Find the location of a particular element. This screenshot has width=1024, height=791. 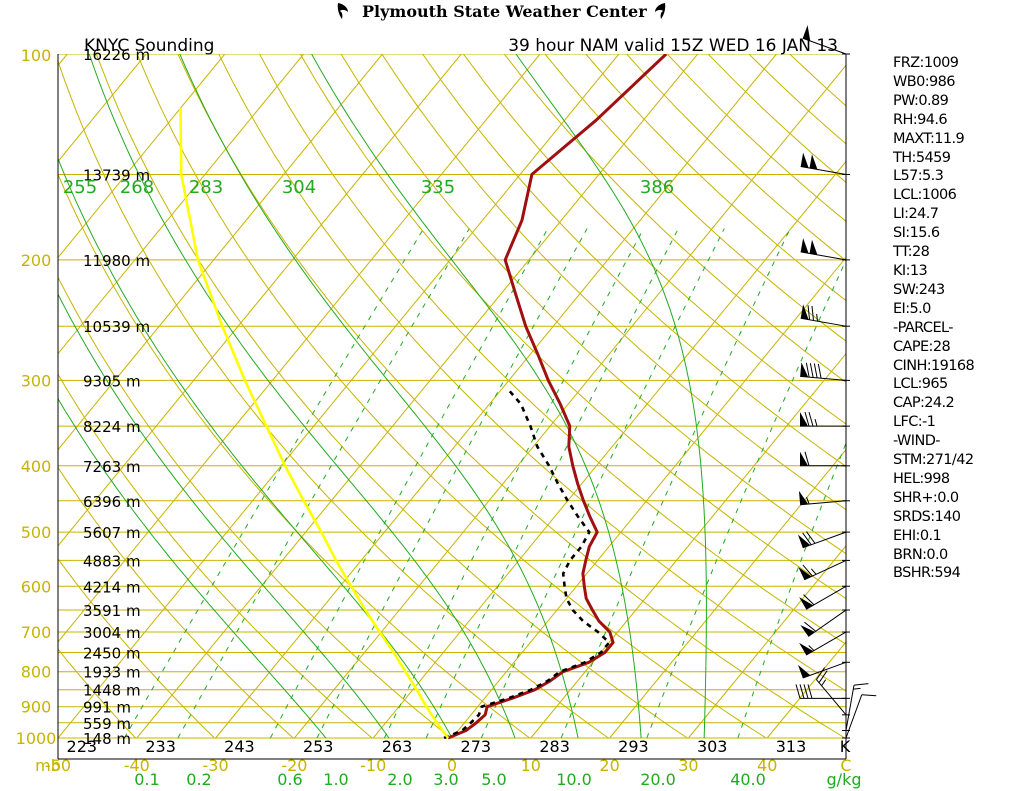

kelvin-label: 253 is located at coordinates (318, 746).